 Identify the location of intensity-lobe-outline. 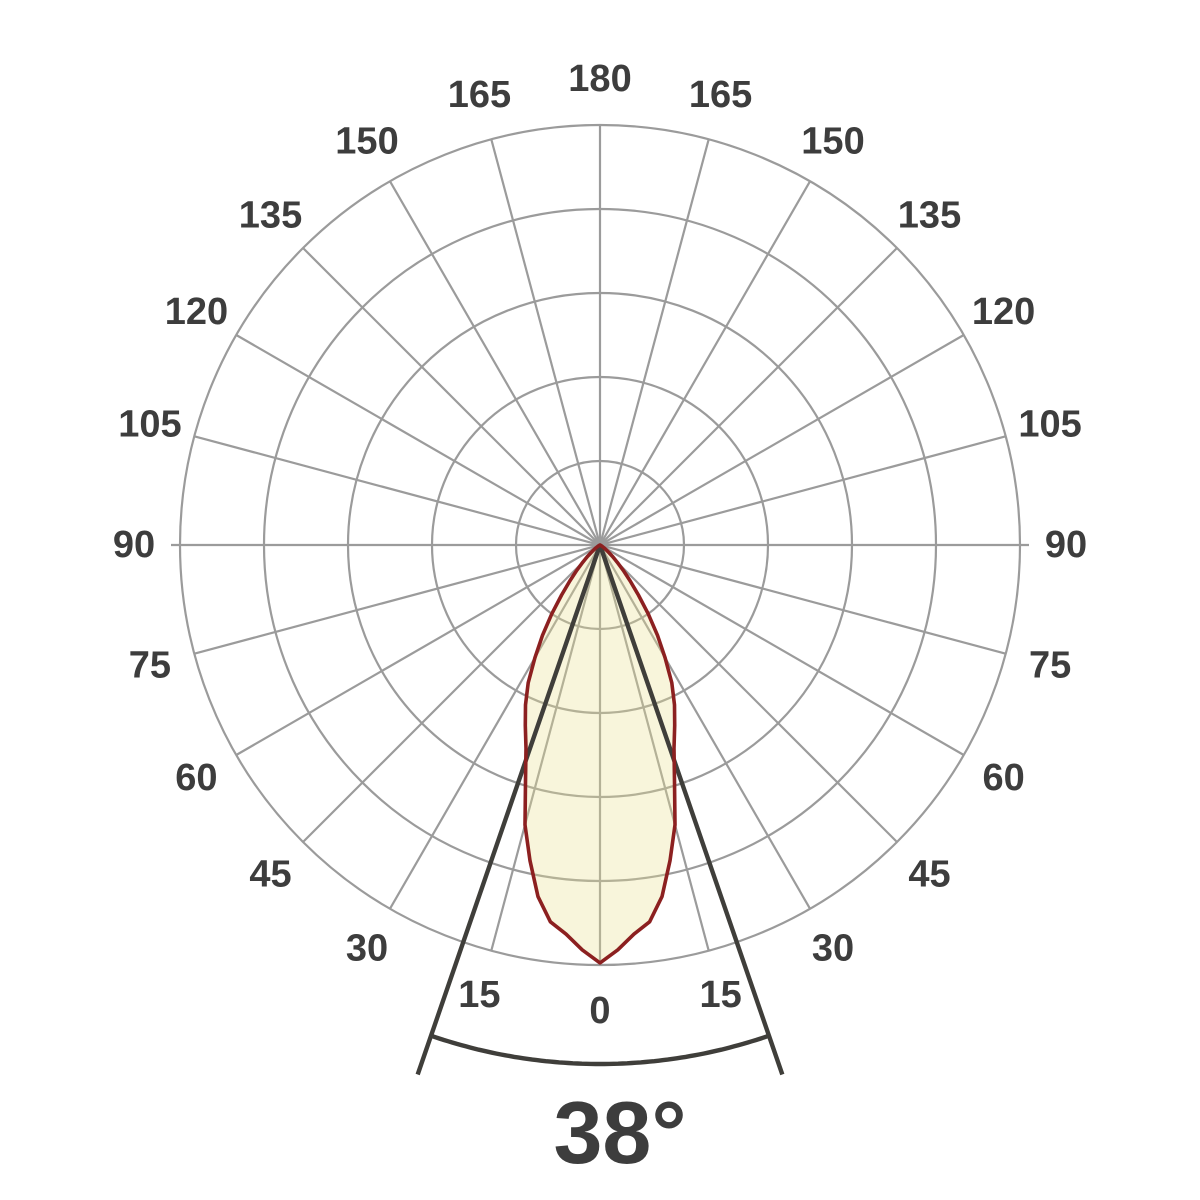
(600, 754).